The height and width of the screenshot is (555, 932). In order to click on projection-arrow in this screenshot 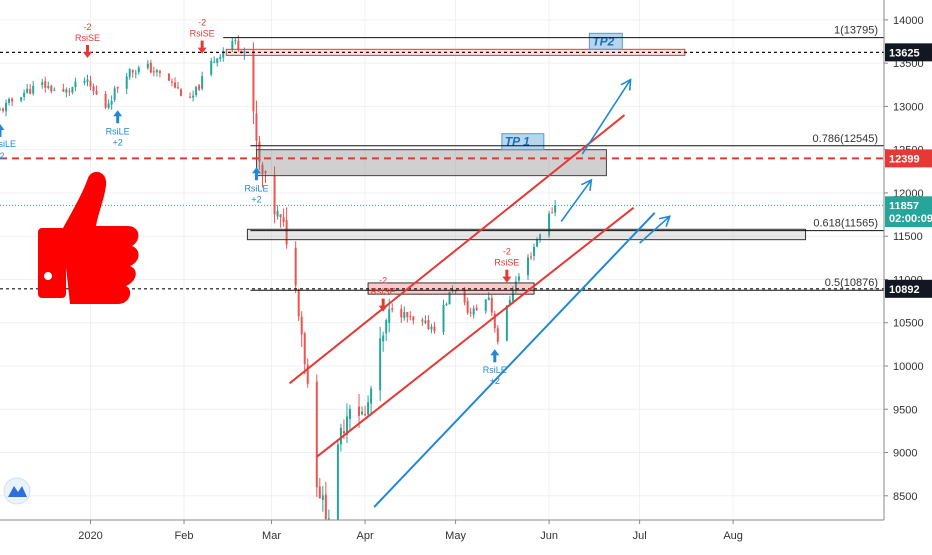, I will do `click(576, 200)`.